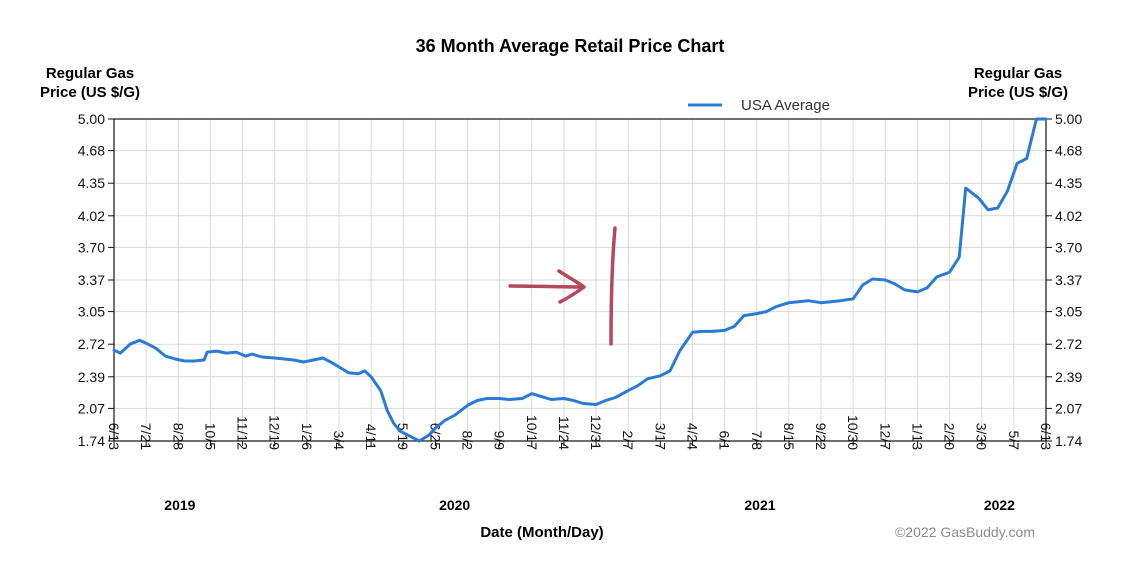 The image size is (1125, 581). I want to click on x-tick-label: 7/21, so click(146, 436).